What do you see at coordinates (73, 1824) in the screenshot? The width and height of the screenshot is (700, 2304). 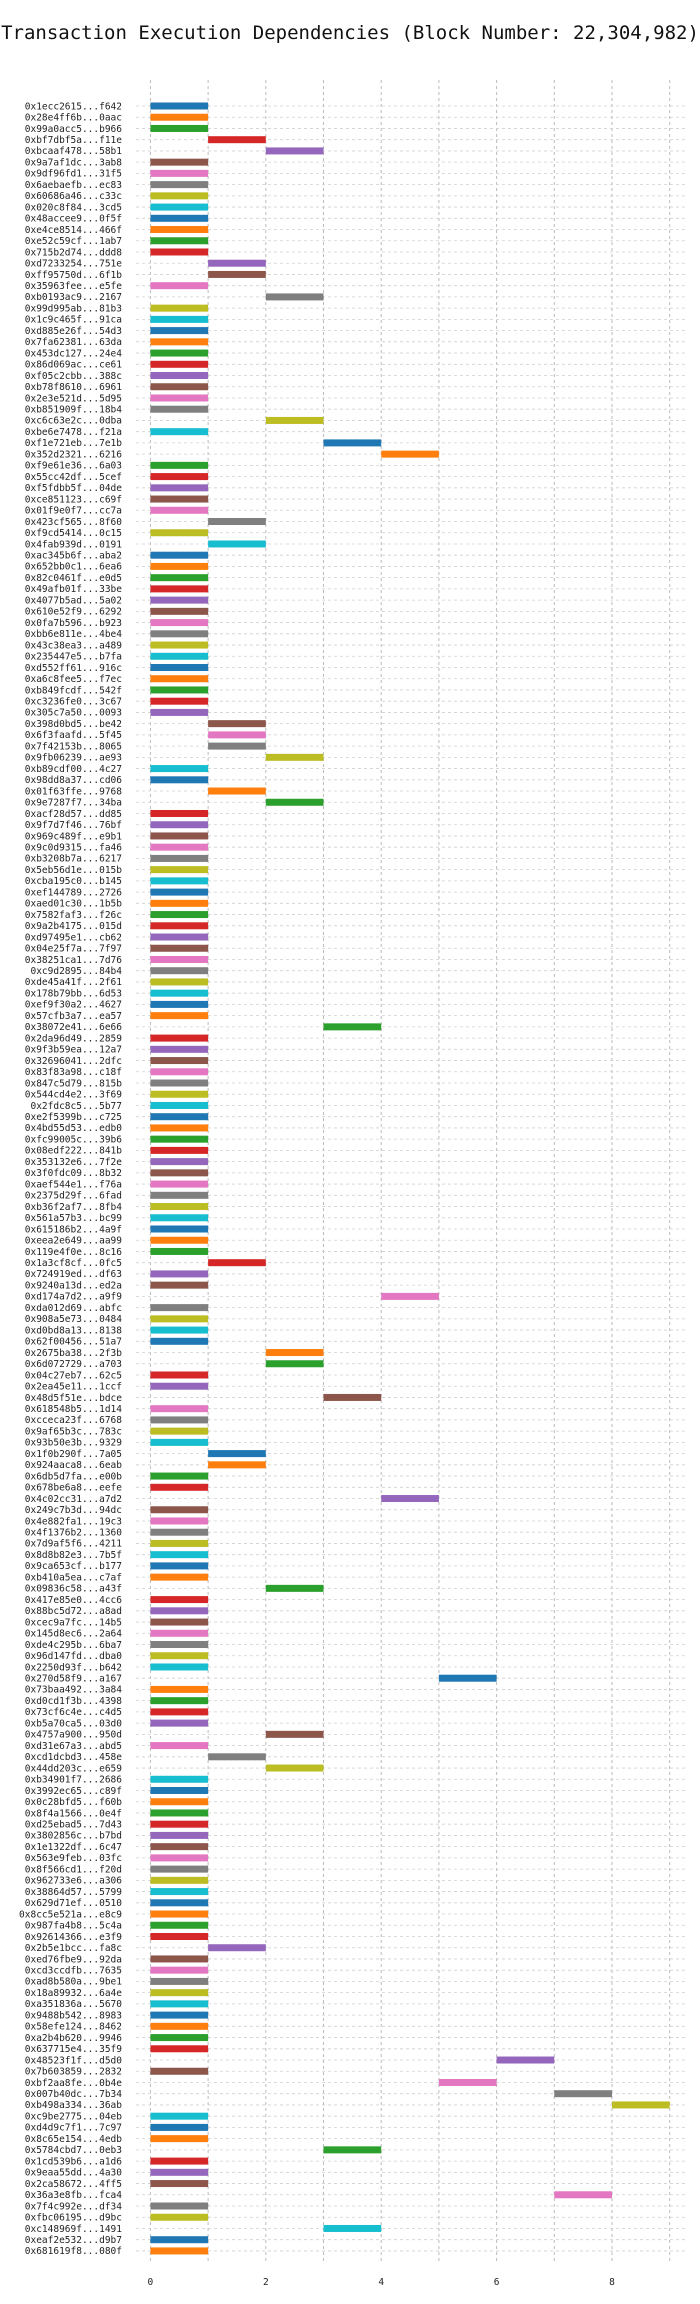 I see `category-label: 0xd25ebad5...7d43` at bounding box center [73, 1824].